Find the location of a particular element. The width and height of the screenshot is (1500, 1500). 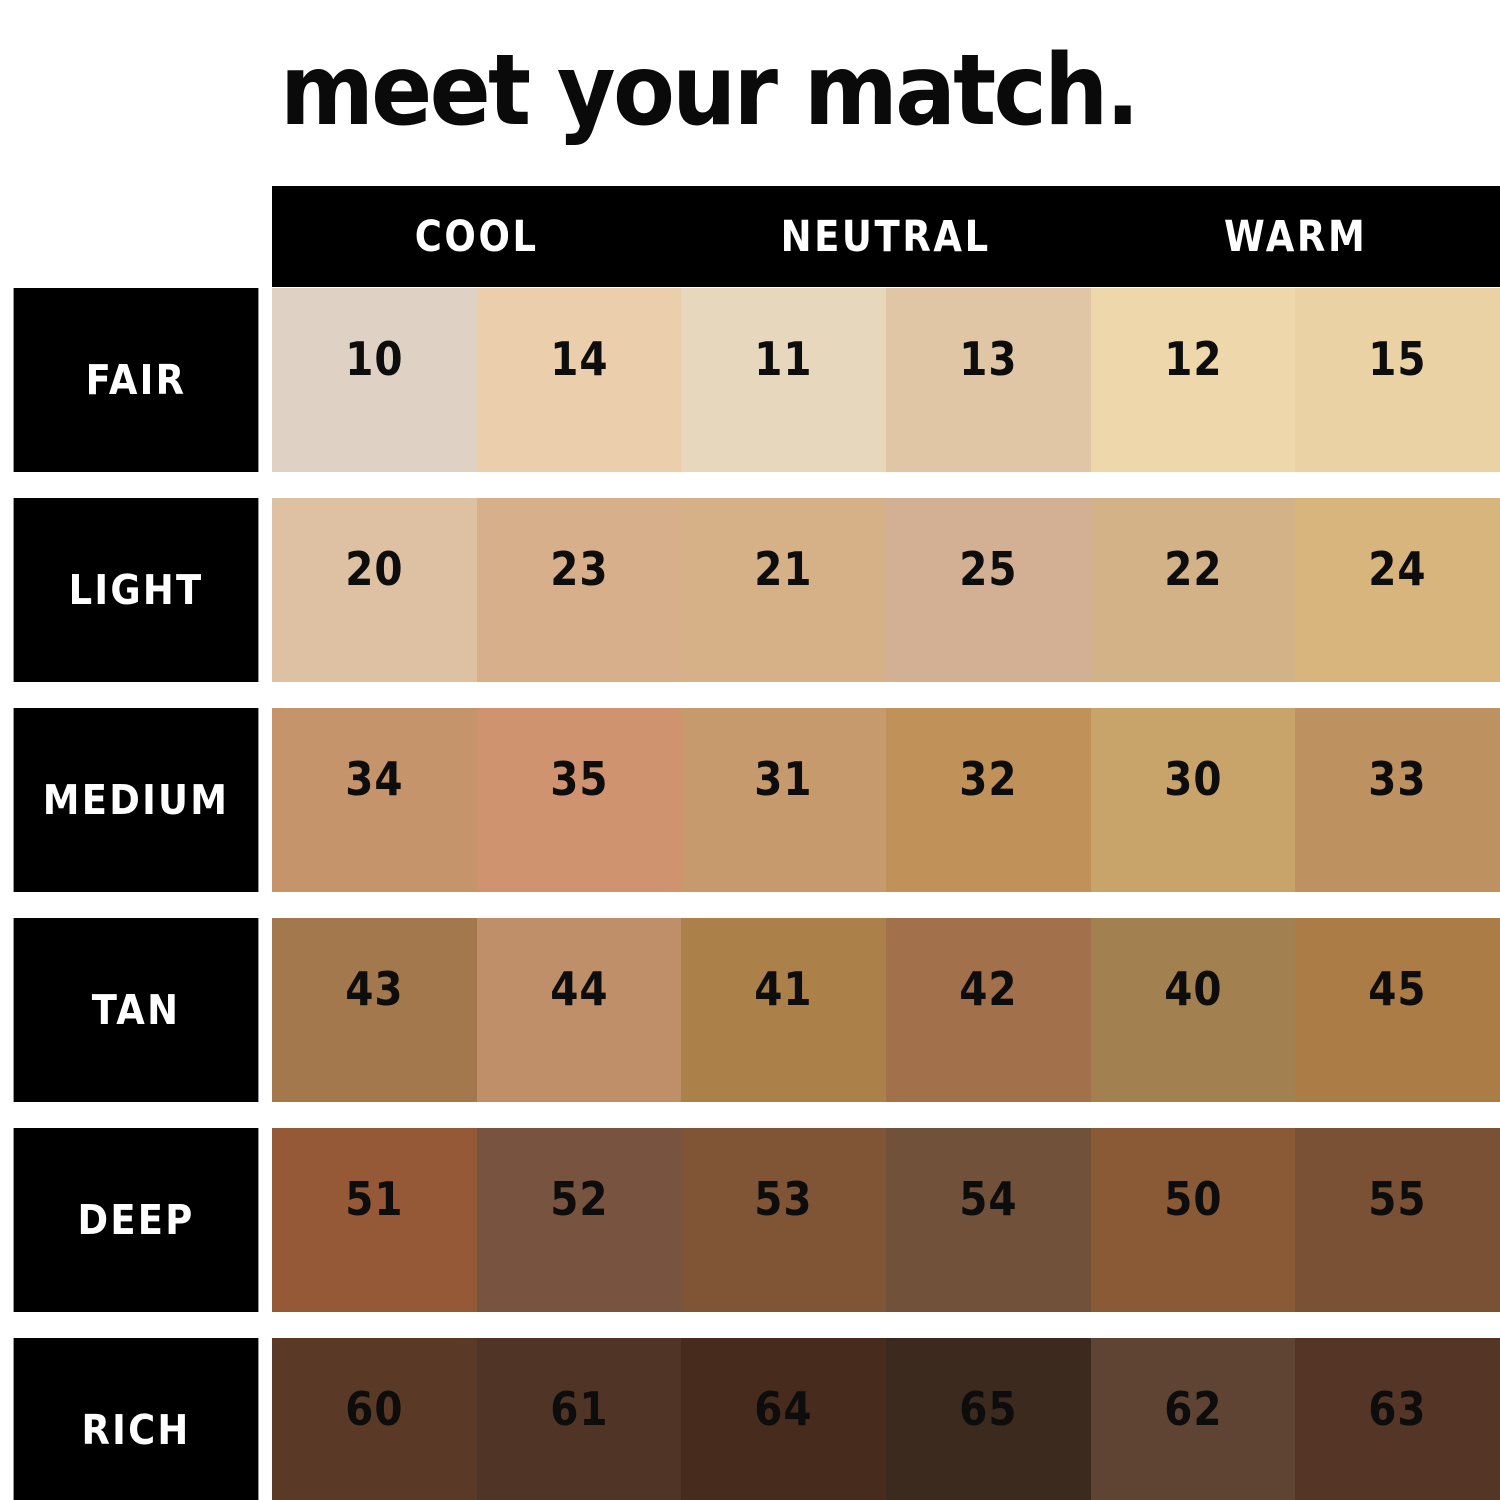

shade-number: 61 is located at coordinates (579, 1409).